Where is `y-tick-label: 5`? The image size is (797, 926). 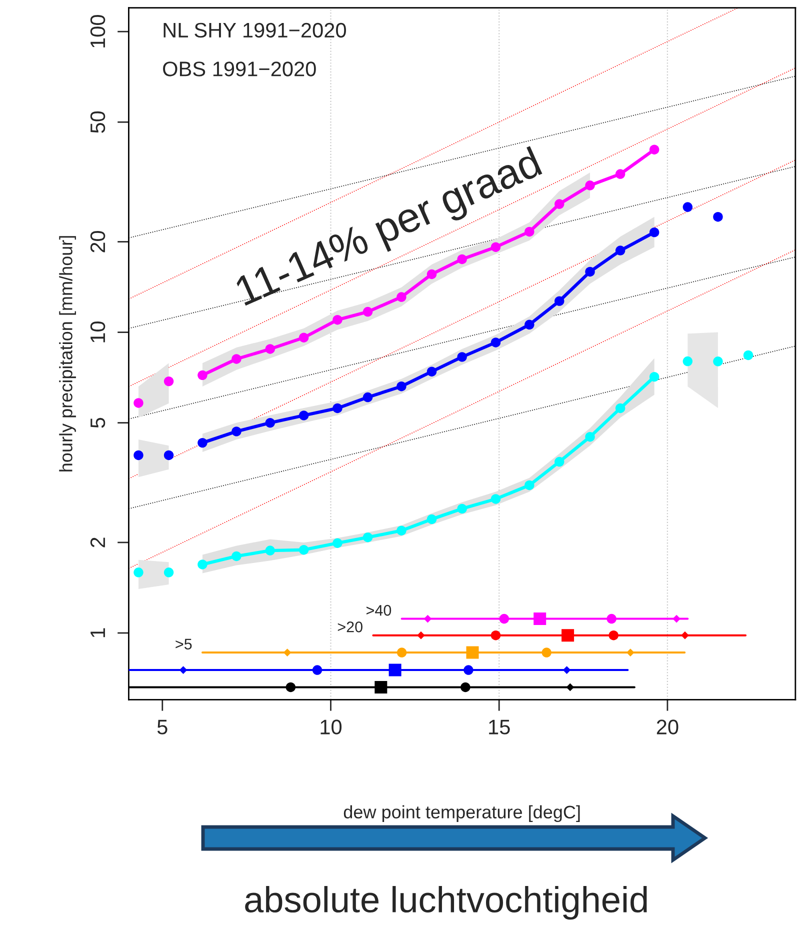 y-tick-label: 5 is located at coordinates (98, 423).